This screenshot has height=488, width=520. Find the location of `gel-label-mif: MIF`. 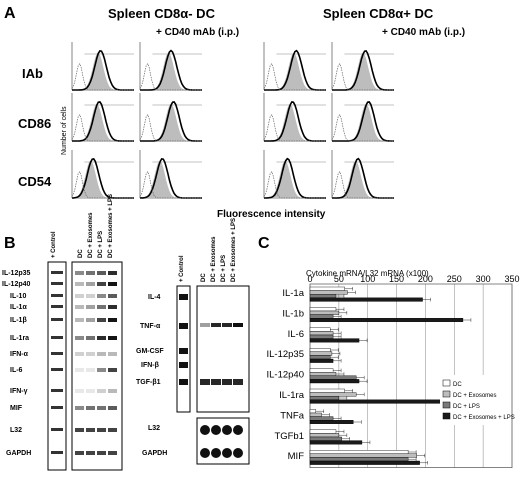

gel-label-mif: MIF is located at coordinates (16, 408).